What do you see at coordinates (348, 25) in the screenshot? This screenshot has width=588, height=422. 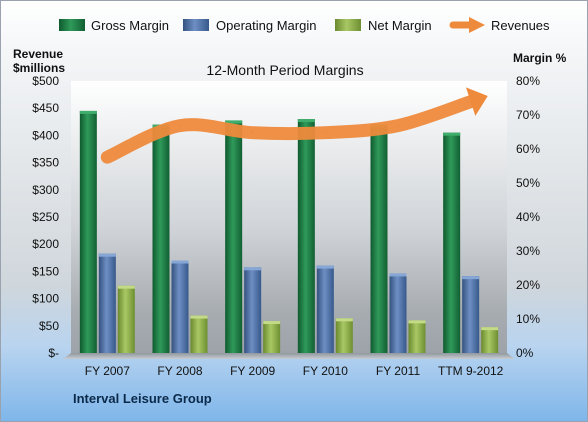 I see `legend-swatch-net-margin` at bounding box center [348, 25].